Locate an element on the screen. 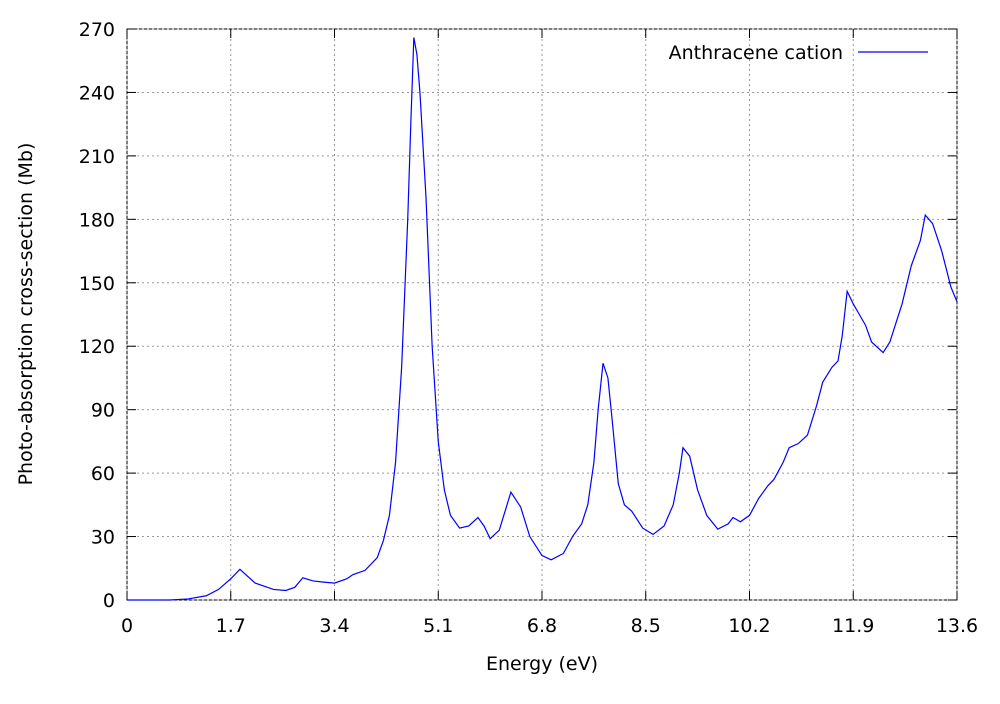  x-tick-label: 10.2 is located at coordinates (749, 626).